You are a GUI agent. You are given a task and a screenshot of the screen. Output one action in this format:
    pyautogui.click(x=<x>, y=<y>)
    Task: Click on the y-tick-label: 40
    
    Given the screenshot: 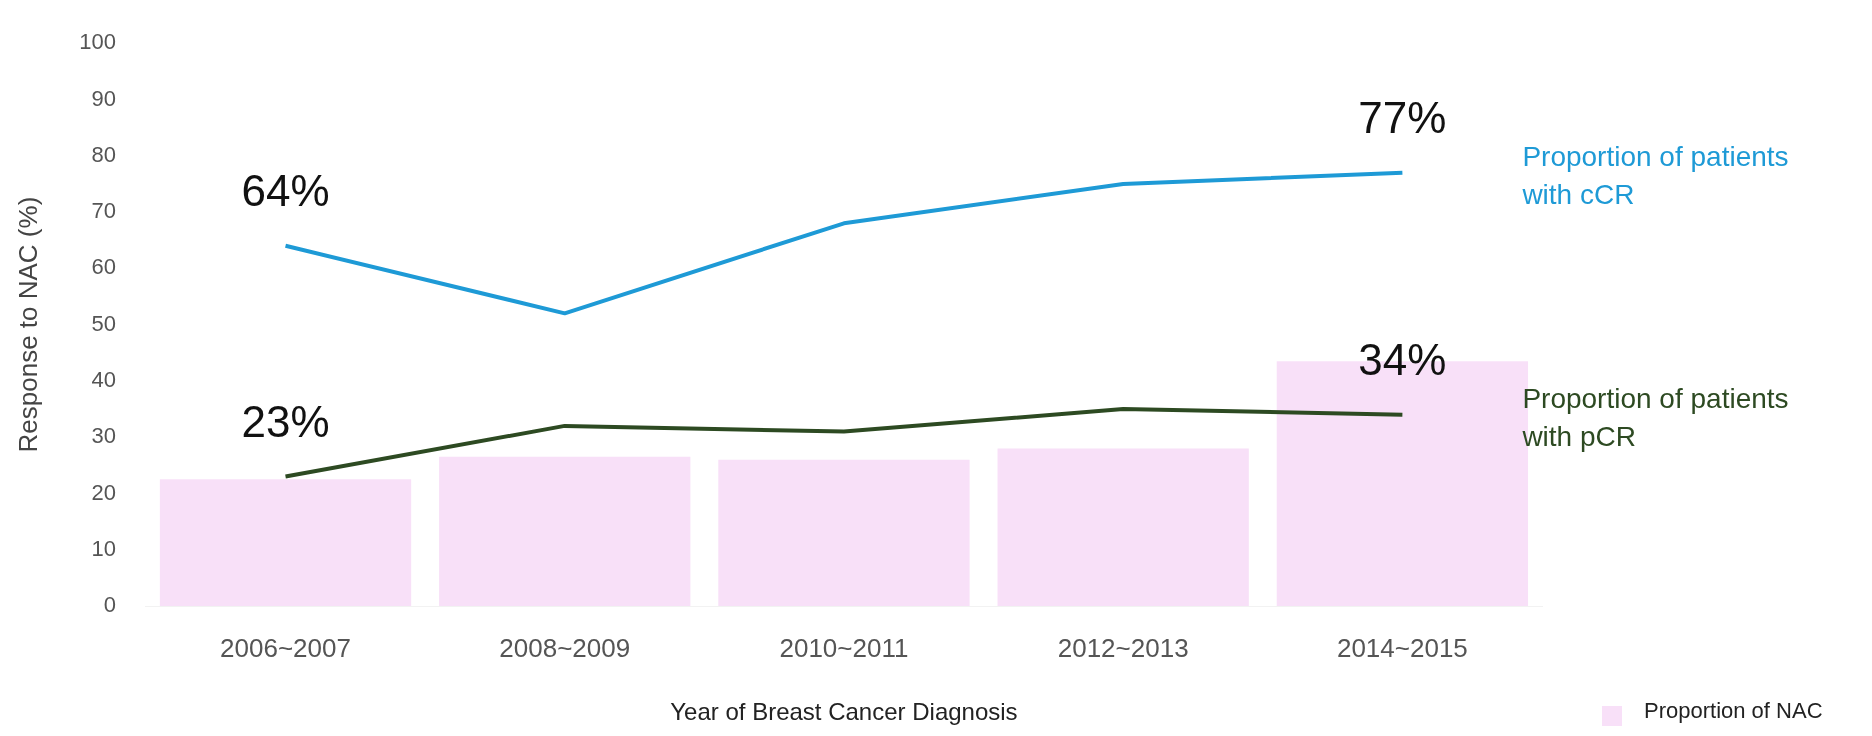 What is the action you would take?
    pyautogui.click(x=103, y=379)
    